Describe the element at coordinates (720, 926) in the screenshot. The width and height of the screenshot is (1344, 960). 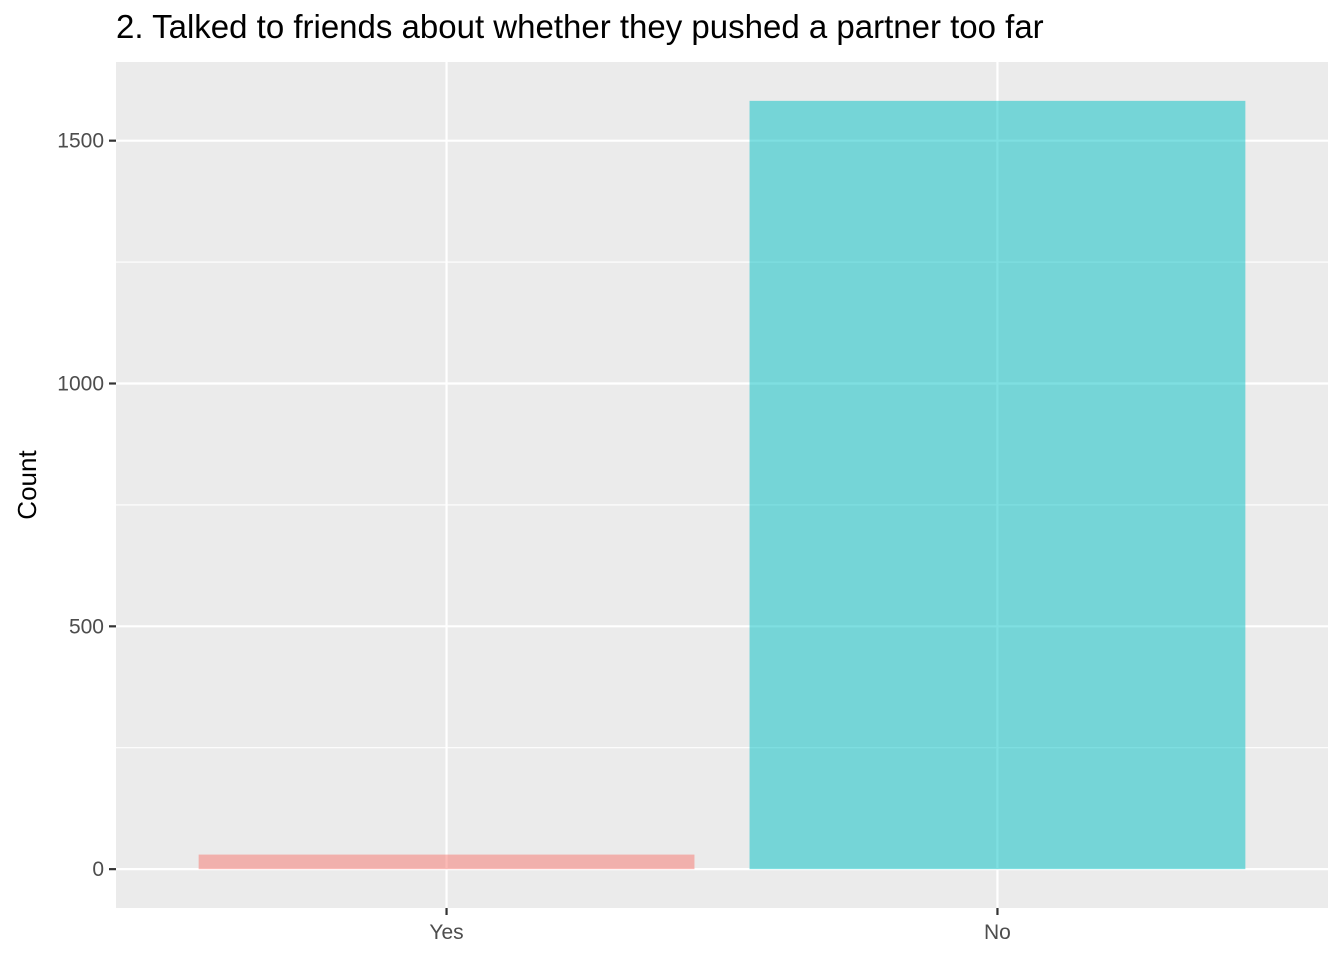
I see `x-axis: Yes No` at that location.